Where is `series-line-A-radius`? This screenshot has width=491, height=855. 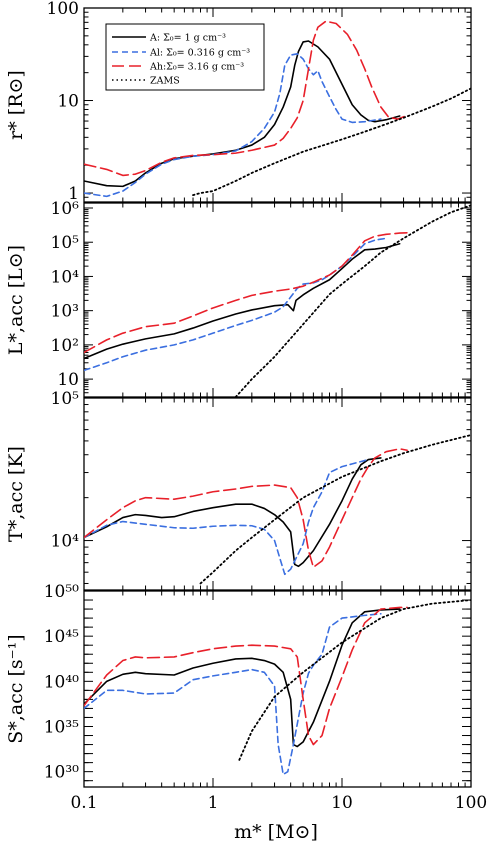
series-line-A-radius is located at coordinates (242, 114).